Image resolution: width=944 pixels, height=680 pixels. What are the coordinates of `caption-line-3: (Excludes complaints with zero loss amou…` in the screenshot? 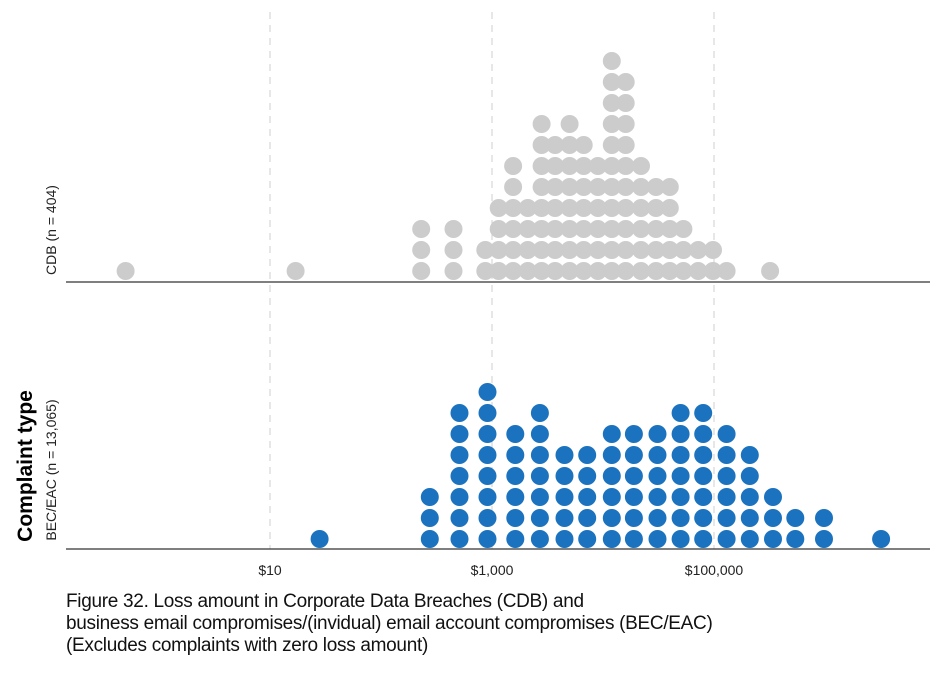 It's located at (247, 645).